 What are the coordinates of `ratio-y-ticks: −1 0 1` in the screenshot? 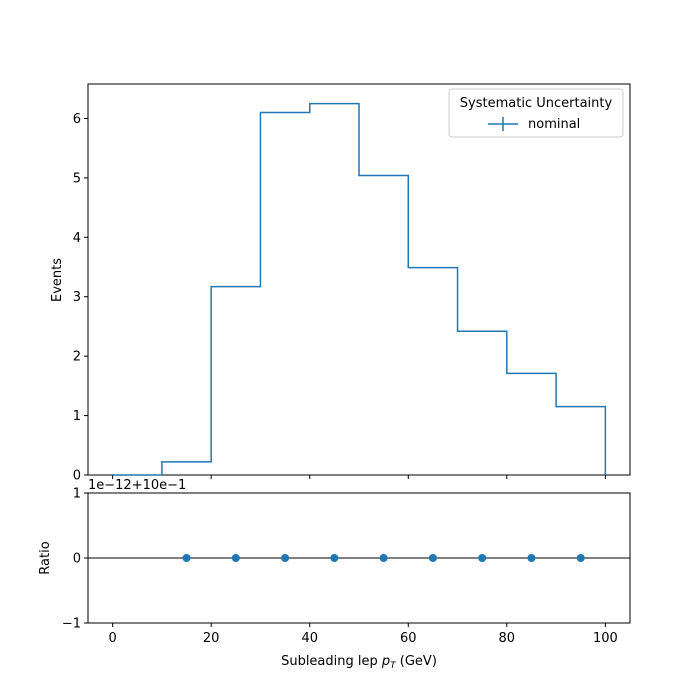 It's located at (75, 559).